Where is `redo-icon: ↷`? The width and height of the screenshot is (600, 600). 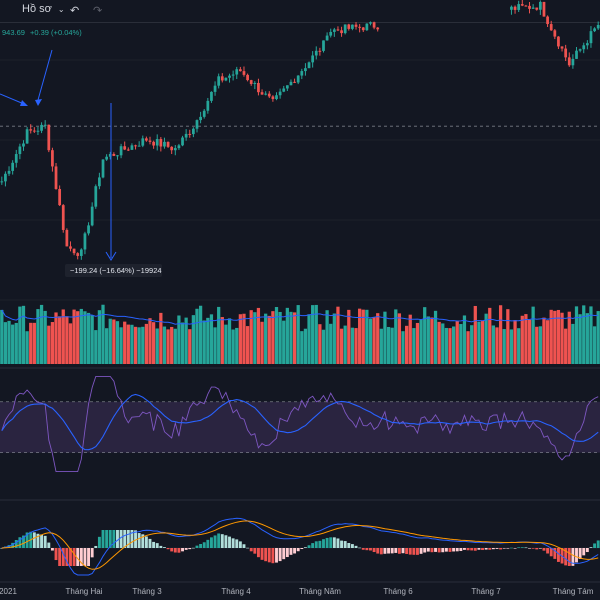 redo-icon: ↷ is located at coordinates (98, 11).